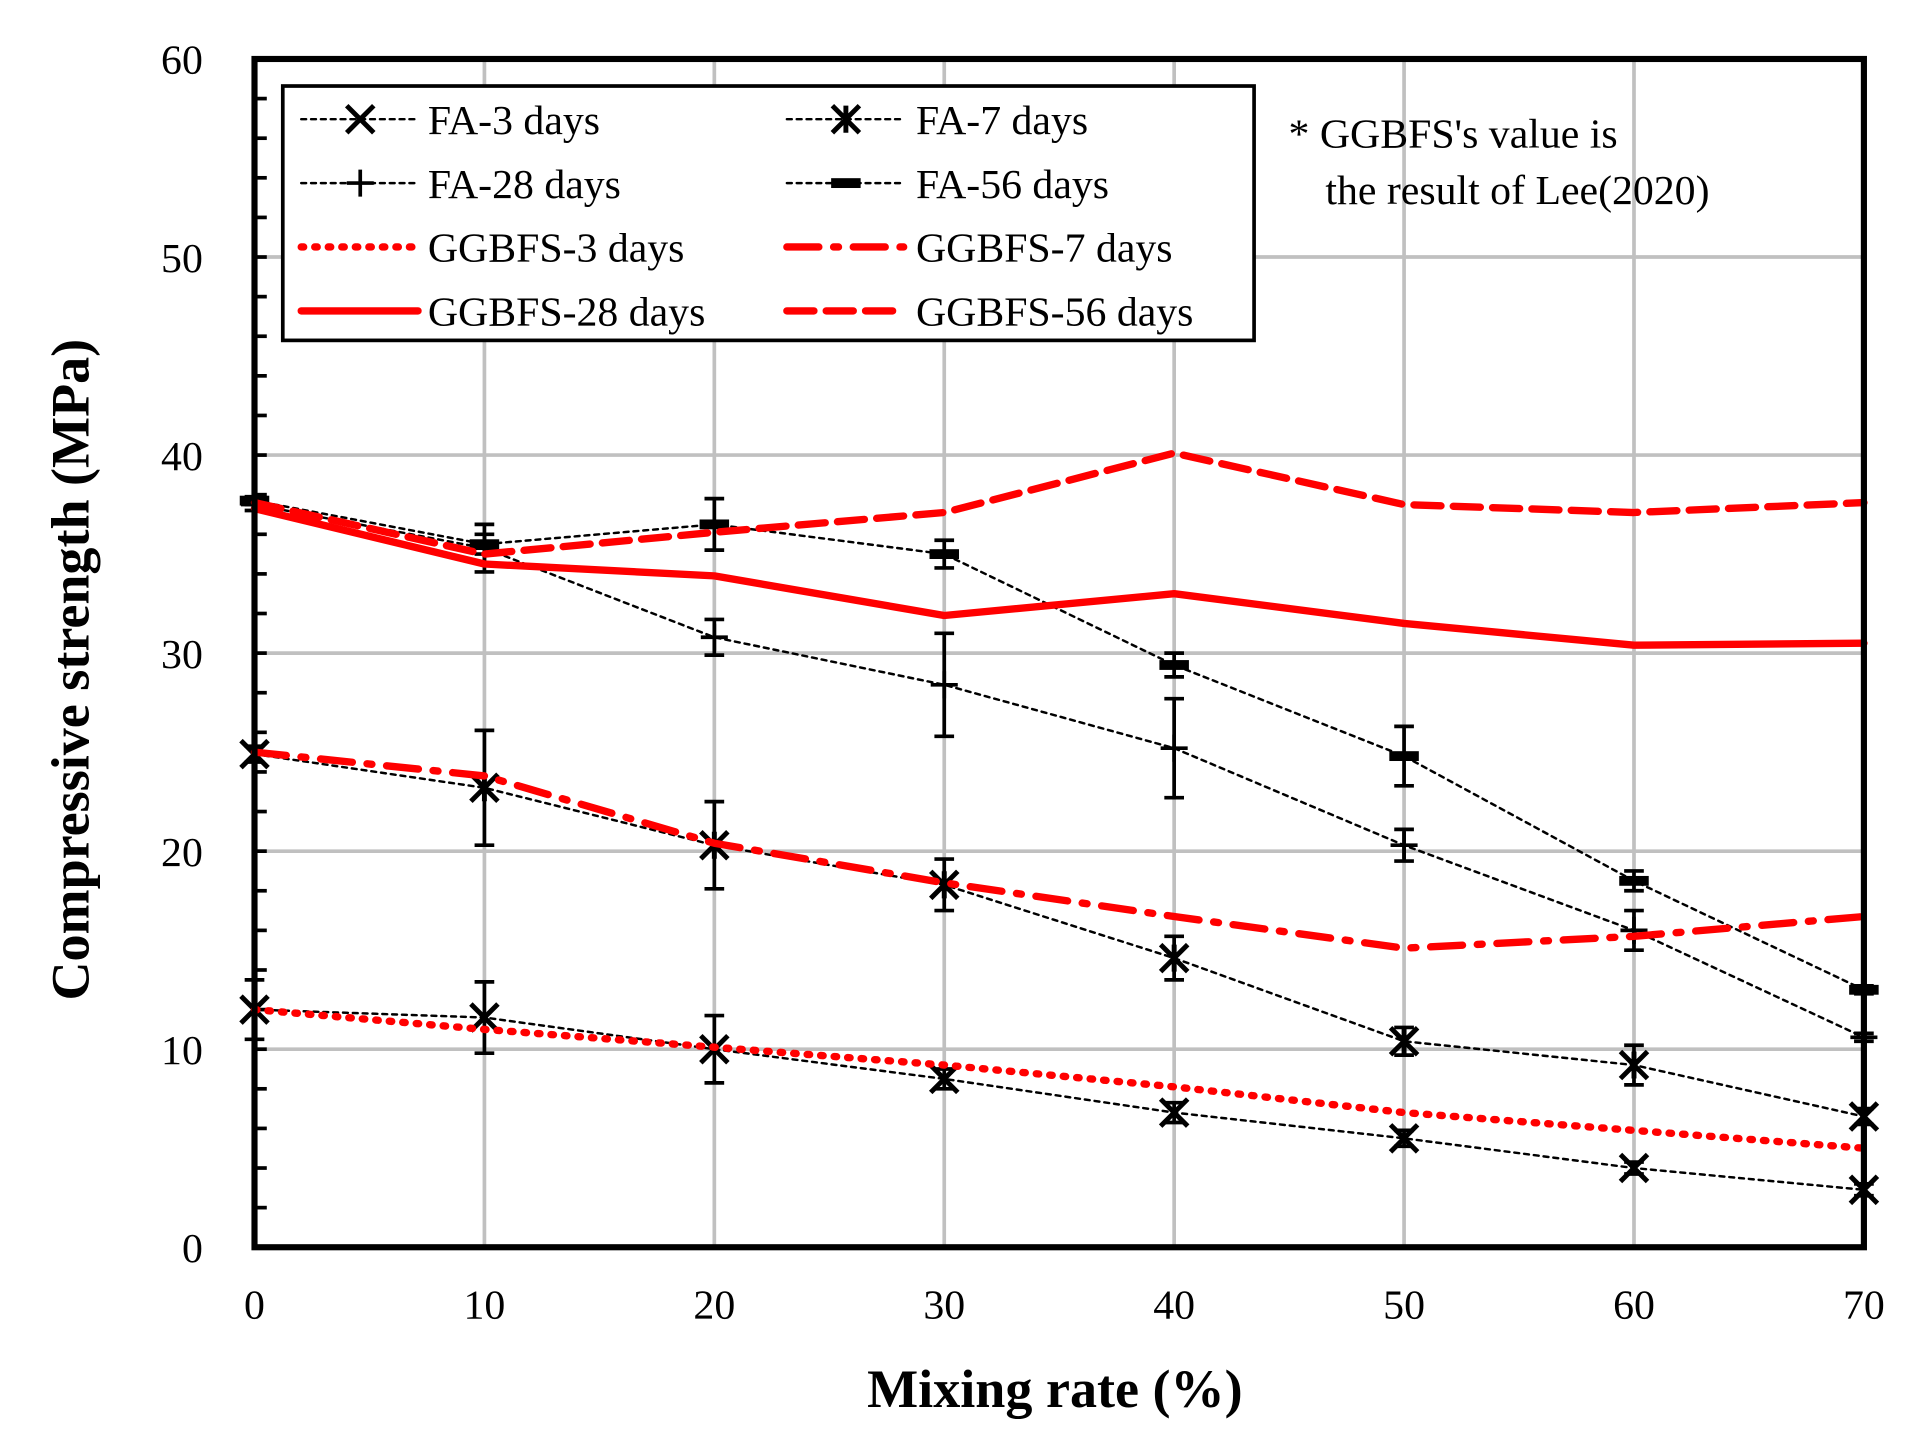 The width and height of the screenshot is (1918, 1450). Describe the element at coordinates (182, 1051) in the screenshot. I see `y-tick-label: 10` at that location.